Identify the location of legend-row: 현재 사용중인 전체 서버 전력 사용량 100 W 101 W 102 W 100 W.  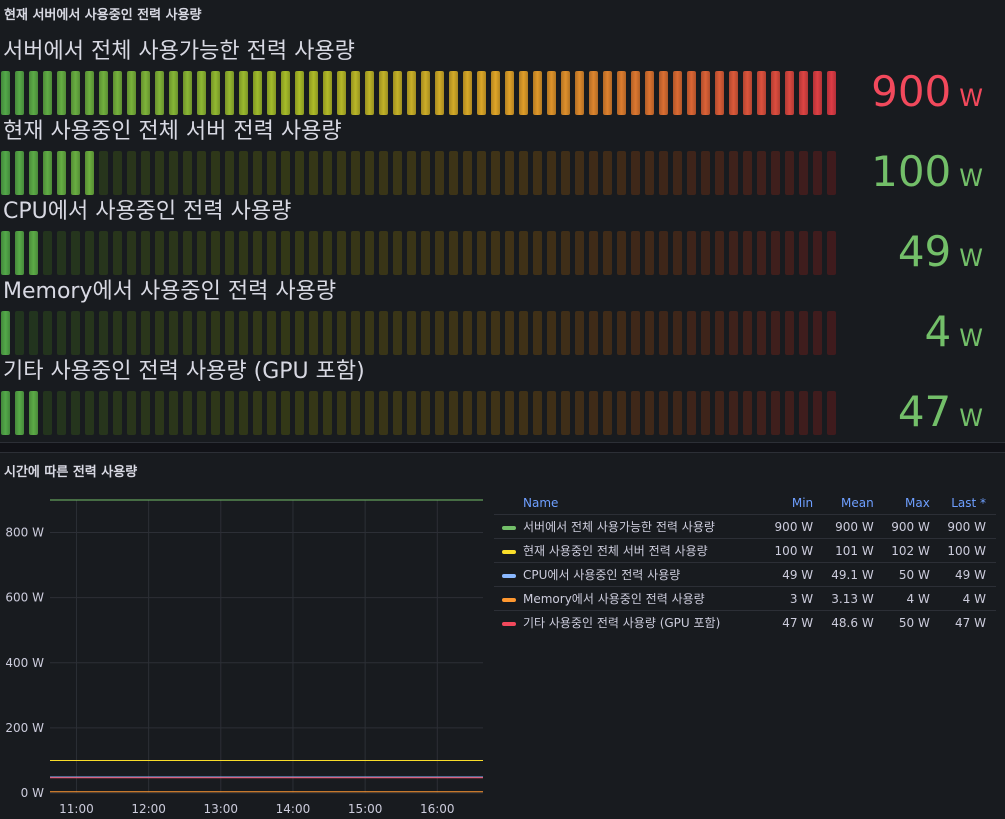
(745, 550).